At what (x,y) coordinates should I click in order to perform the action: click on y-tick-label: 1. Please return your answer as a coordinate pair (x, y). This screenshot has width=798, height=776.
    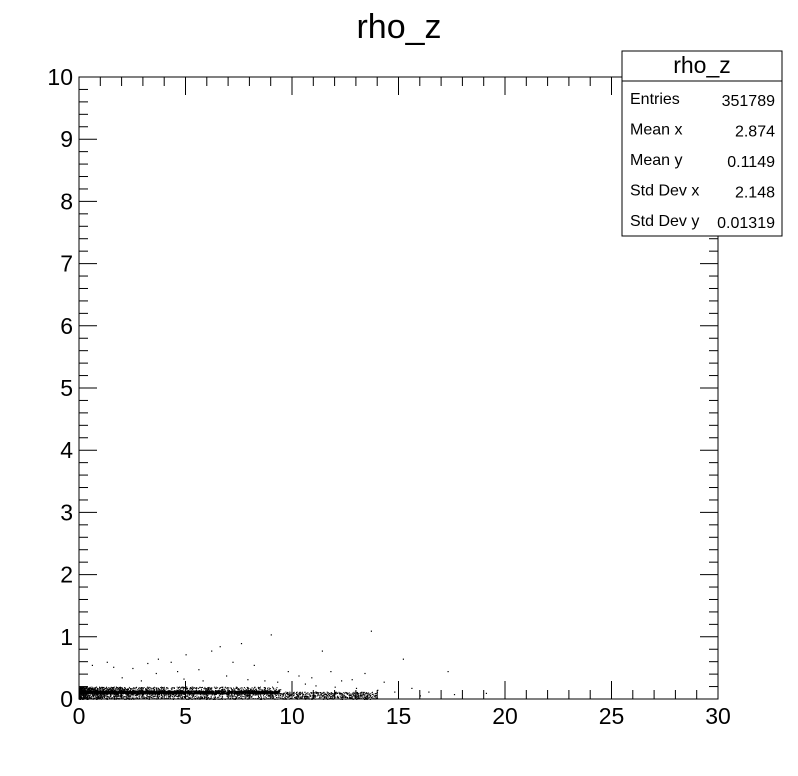
    Looking at the image, I should click on (66, 637).